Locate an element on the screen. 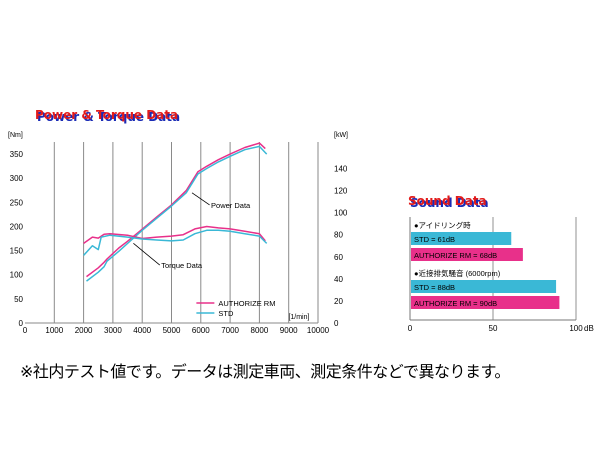 Image resolution: width=600 pixels, height=450 pixels. power-data-leader is located at coordinates (200, 199).